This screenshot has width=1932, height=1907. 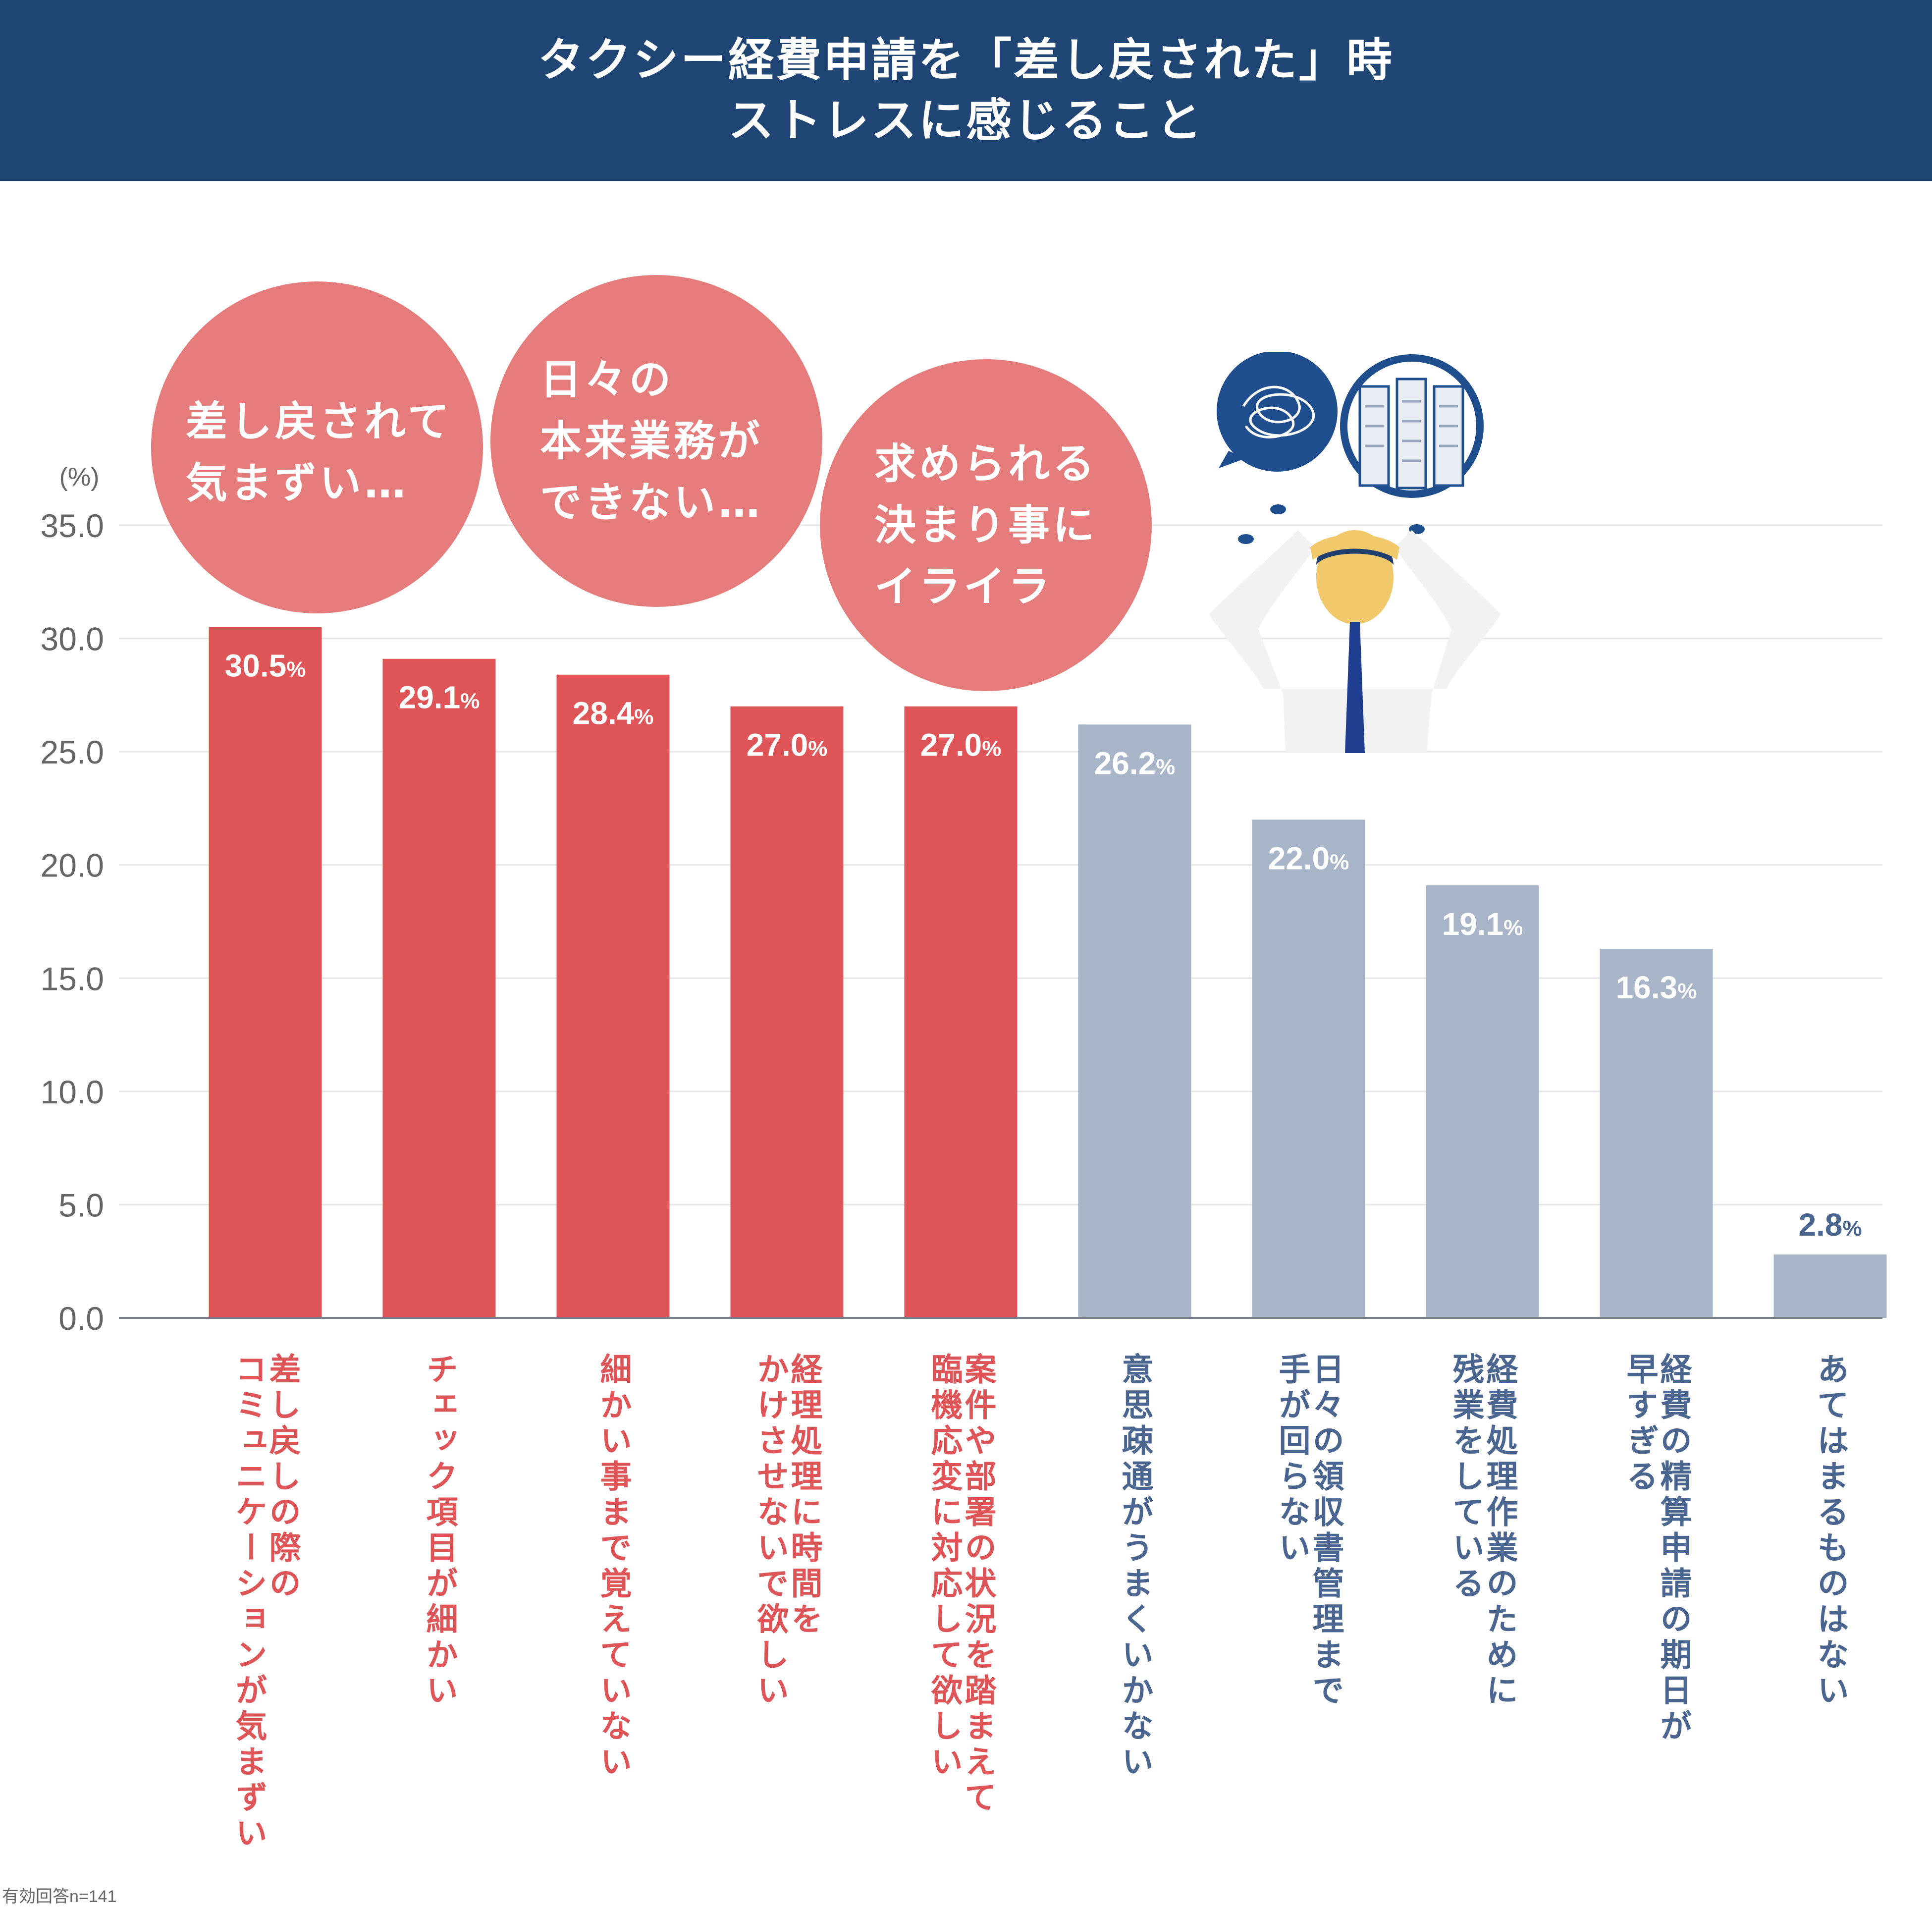 What do you see at coordinates (249, 1602) in the screenshot?
I see `x-category-label: コミュニケーションが気まずい` at bounding box center [249, 1602].